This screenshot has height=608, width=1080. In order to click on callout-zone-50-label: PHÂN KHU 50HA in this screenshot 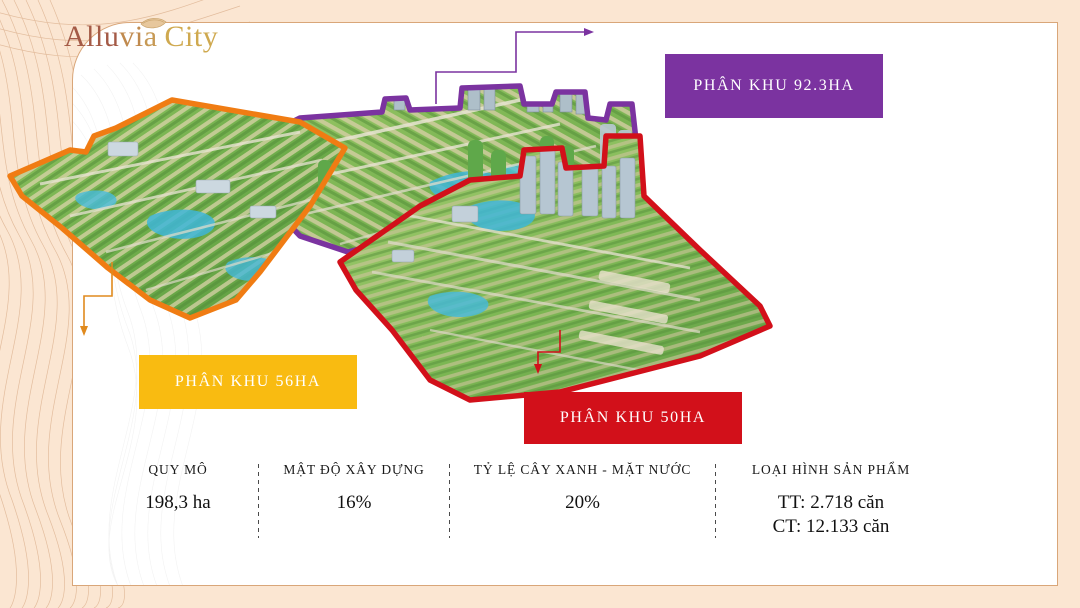, I will do `click(633, 417)`.